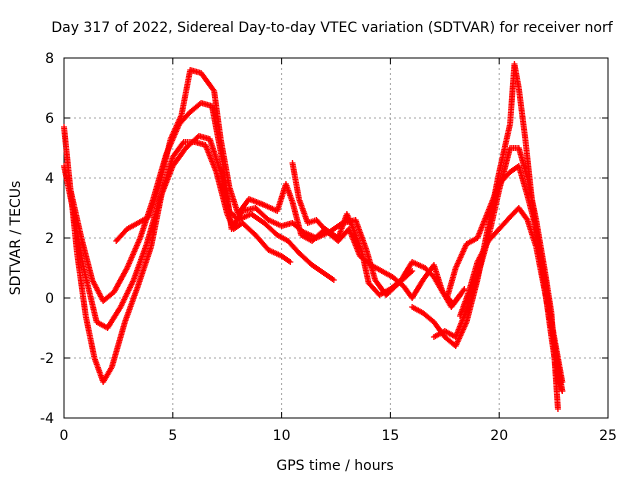 Image resolution: width=640 pixels, height=480 pixels. Describe the element at coordinates (511, 299) in the screenshot. I see `series-trace-i` at that location.